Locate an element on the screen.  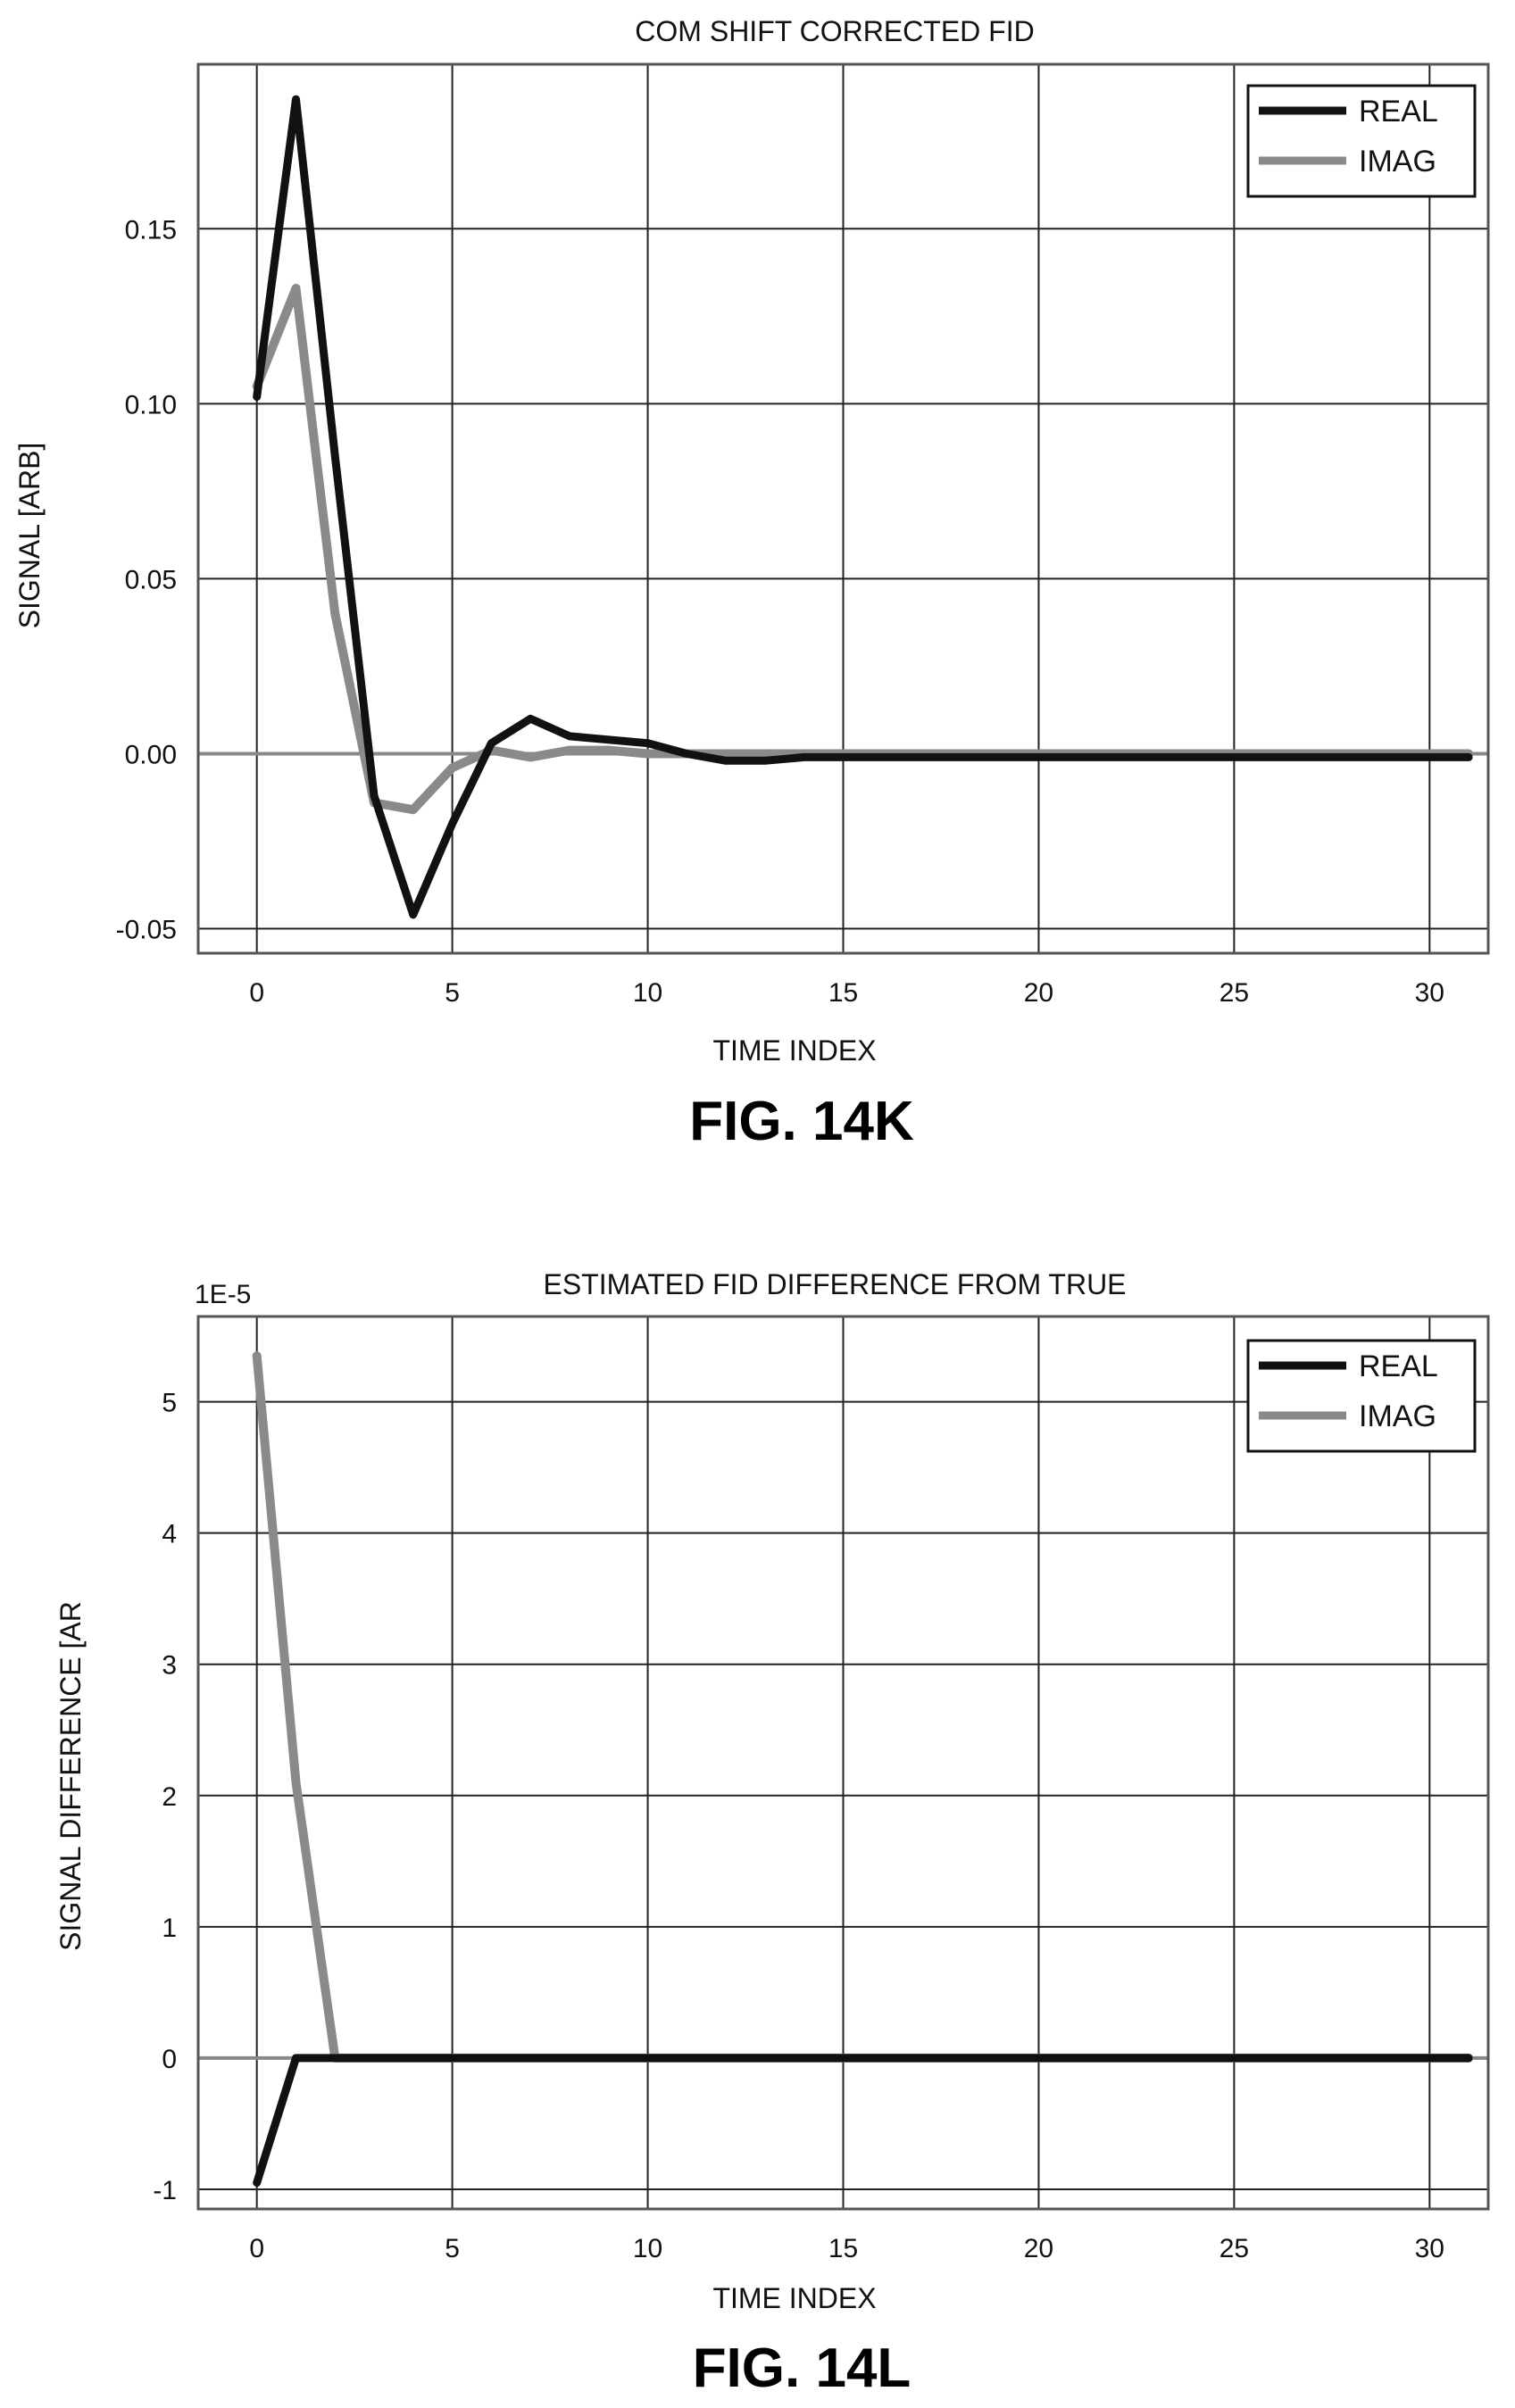
chart-14k-x-tick-labels: 0 5 10 15 20 25 30 is located at coordinates (846, 993).